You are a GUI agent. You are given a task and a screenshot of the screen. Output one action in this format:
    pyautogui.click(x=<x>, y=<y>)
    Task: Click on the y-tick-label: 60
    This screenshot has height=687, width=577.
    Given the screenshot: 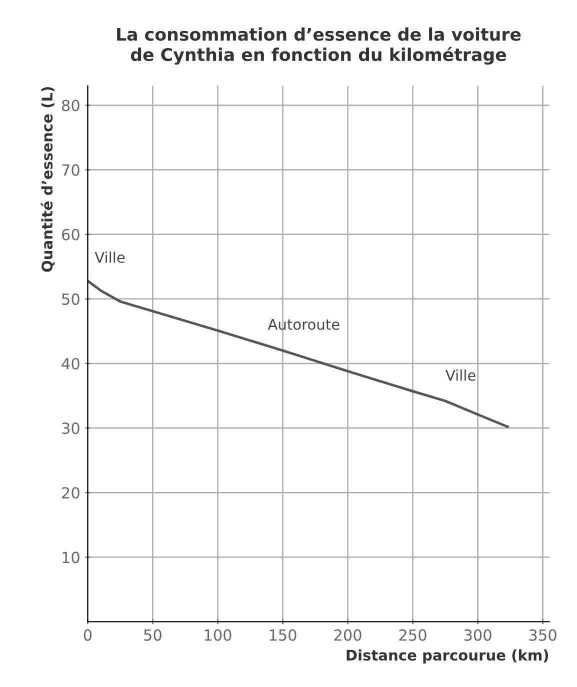 What is the action you would take?
    pyautogui.click(x=71, y=234)
    